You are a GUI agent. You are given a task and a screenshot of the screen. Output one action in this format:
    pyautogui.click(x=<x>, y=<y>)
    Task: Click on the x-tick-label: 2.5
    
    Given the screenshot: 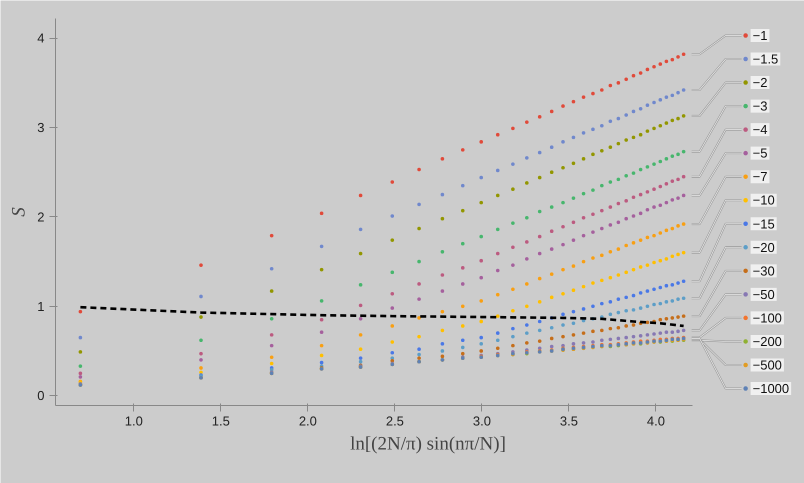 What is the action you would take?
    pyautogui.click(x=395, y=421)
    